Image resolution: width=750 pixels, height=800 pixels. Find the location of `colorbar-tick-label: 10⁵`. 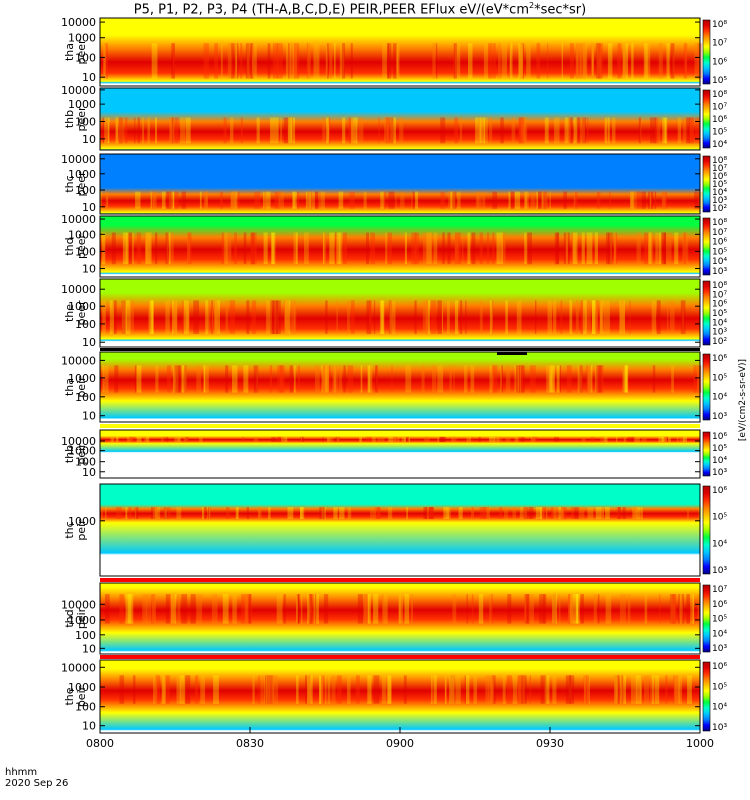

colorbar-tick-label: 10⁵ is located at coordinates (719, 687).